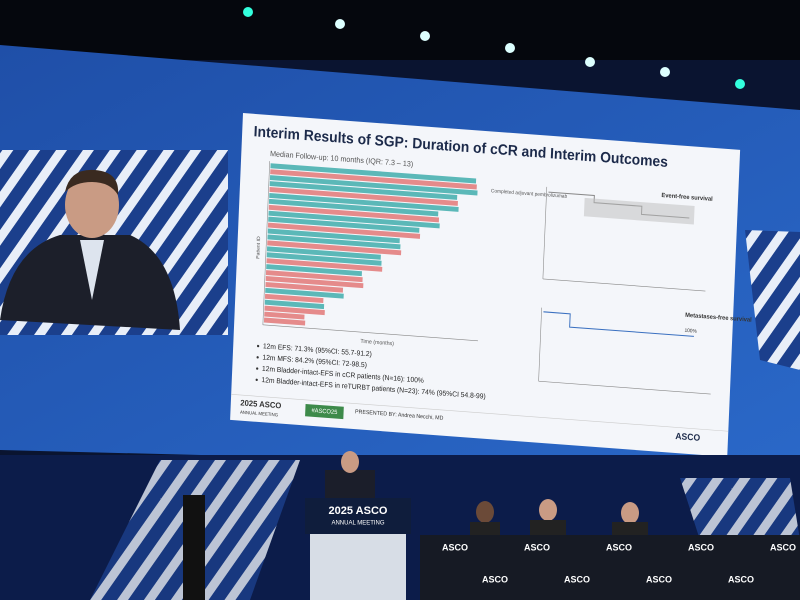  Describe the element at coordinates (258, 247) in the screenshot. I see `y-axis-label: Patient ID` at that location.